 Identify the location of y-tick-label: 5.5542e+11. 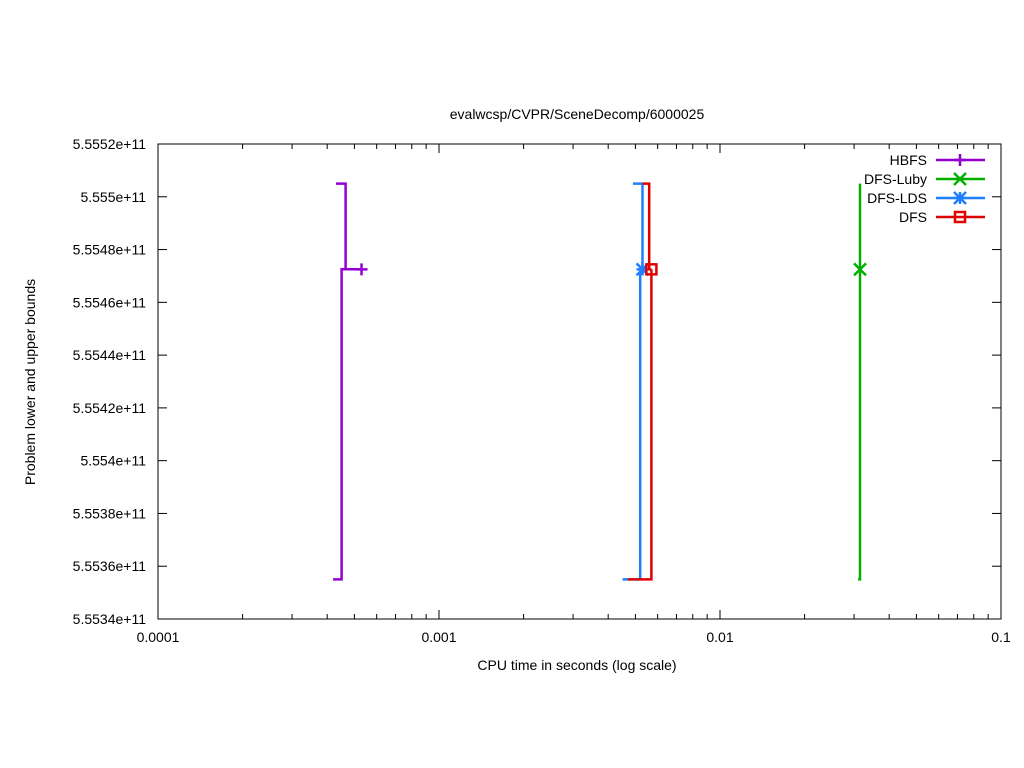
(110, 408).